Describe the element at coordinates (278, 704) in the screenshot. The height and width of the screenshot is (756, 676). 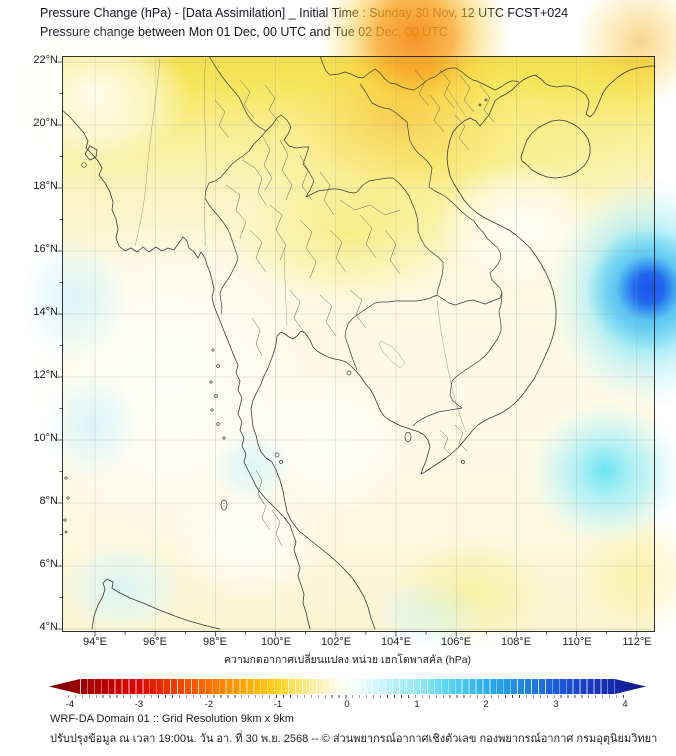
I see `colorbar-tick-neg1: -1` at that location.